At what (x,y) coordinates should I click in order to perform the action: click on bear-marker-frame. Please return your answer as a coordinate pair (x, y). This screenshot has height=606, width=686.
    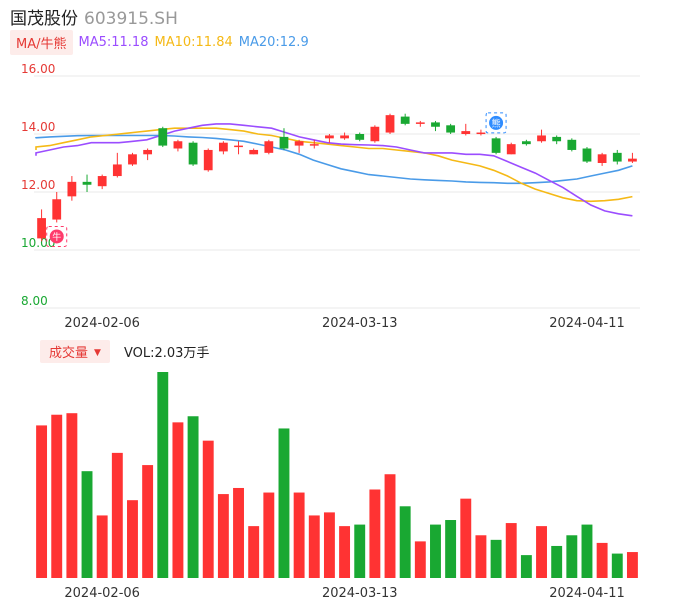
    Looking at the image, I should click on (496, 123).